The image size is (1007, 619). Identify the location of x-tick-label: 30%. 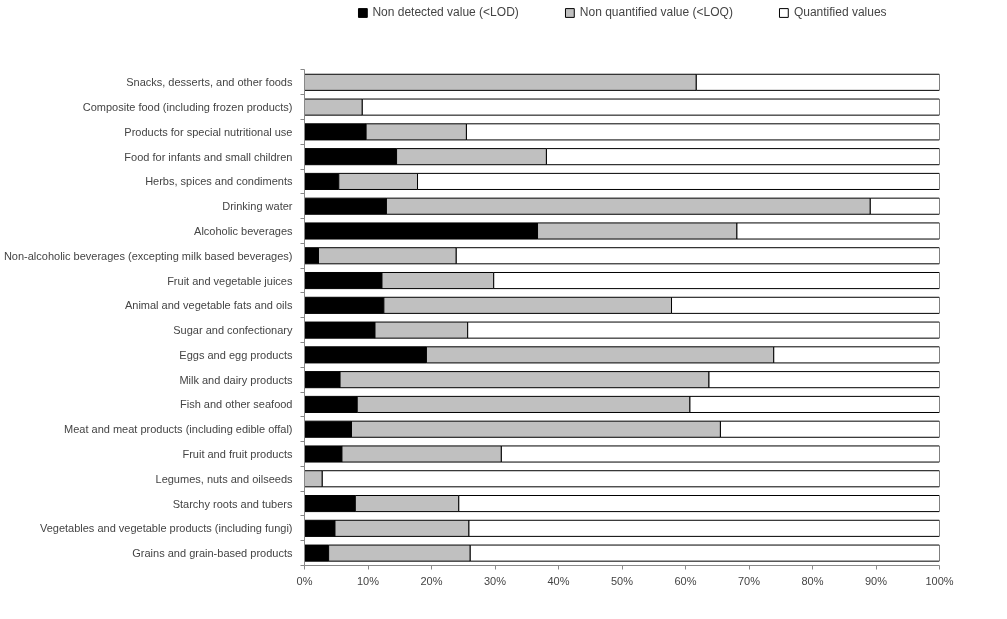
(495, 580).